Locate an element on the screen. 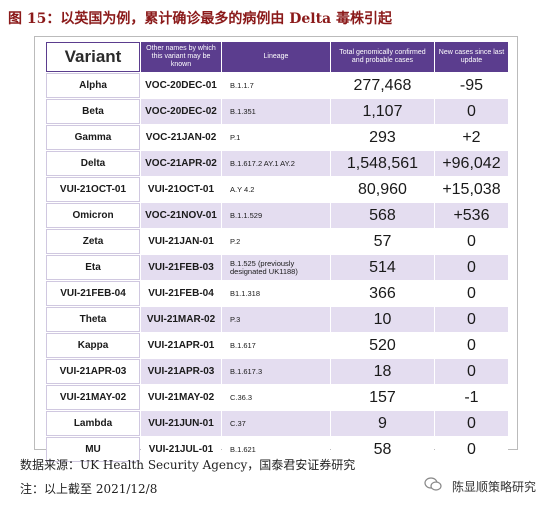 The width and height of the screenshot is (550, 506). variant-cell: Delta is located at coordinates (93, 163).